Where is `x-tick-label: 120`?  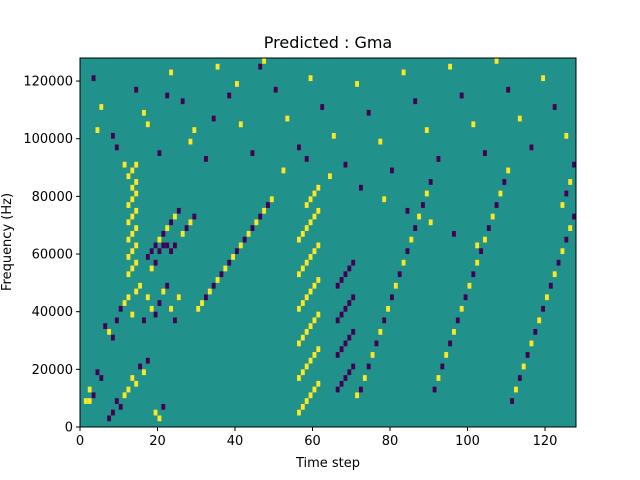 x-tick-label: 120 is located at coordinates (545, 441).